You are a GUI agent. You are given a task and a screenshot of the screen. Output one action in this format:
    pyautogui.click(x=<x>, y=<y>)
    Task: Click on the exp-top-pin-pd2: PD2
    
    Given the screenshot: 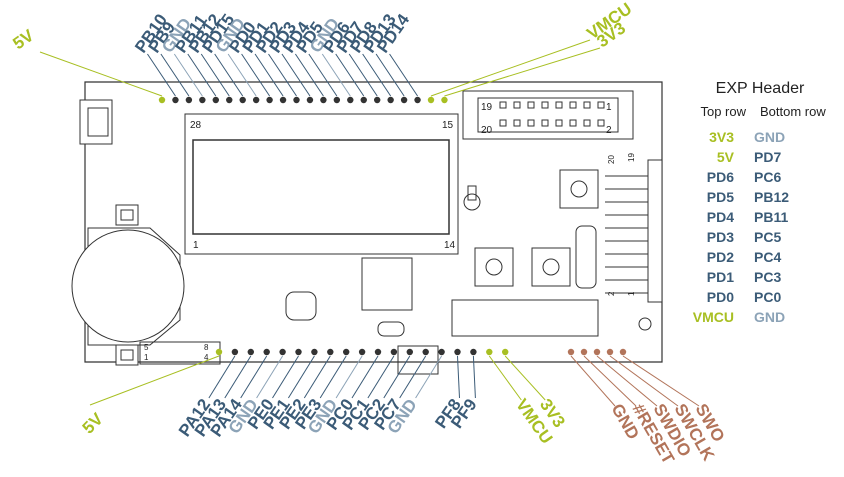 What is the action you would take?
    pyautogui.click(x=720, y=257)
    